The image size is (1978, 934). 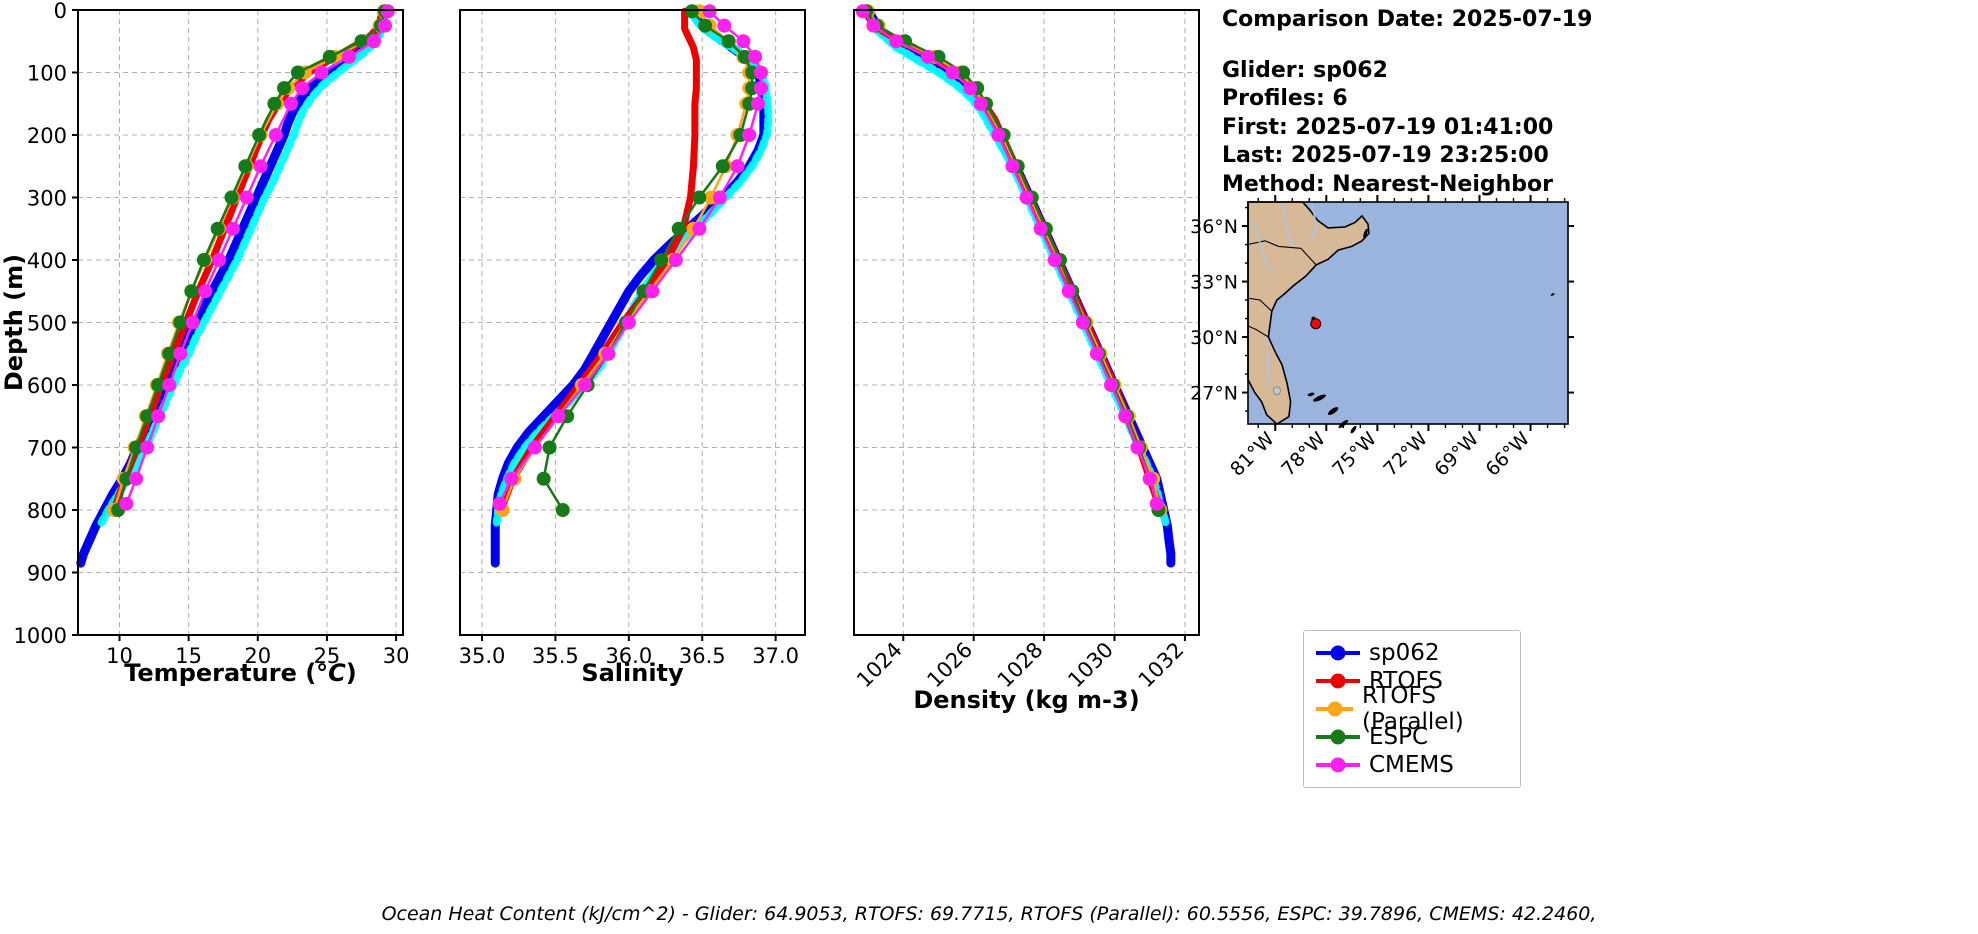 What do you see at coordinates (555, 656) in the screenshot?
I see `x-tick-label: 35.5` at bounding box center [555, 656].